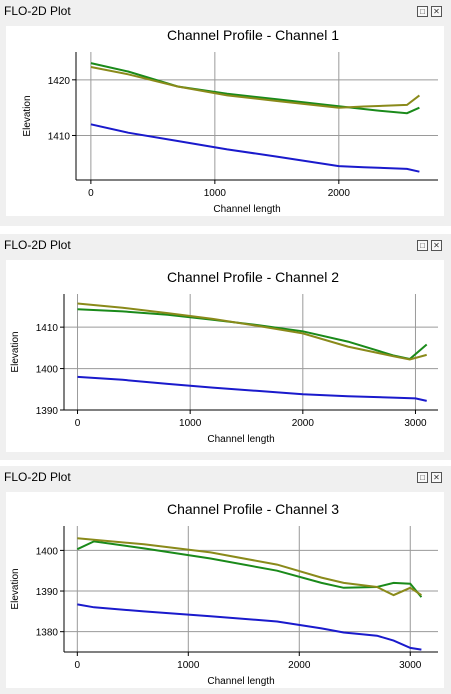  Describe the element at coordinates (253, 509) in the screenshot. I see `chart-title: Channel Profile - Channel 3` at that location.